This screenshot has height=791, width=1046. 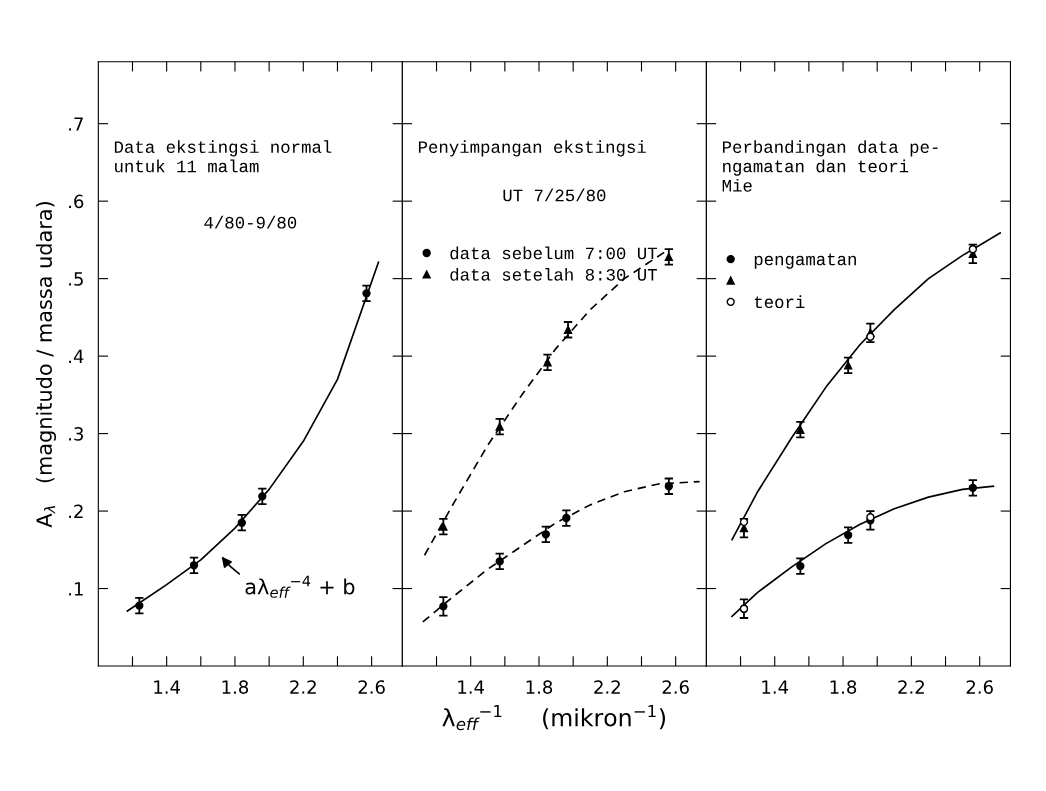 I want to click on y-tick-label: .3, so click(x=76, y=434).